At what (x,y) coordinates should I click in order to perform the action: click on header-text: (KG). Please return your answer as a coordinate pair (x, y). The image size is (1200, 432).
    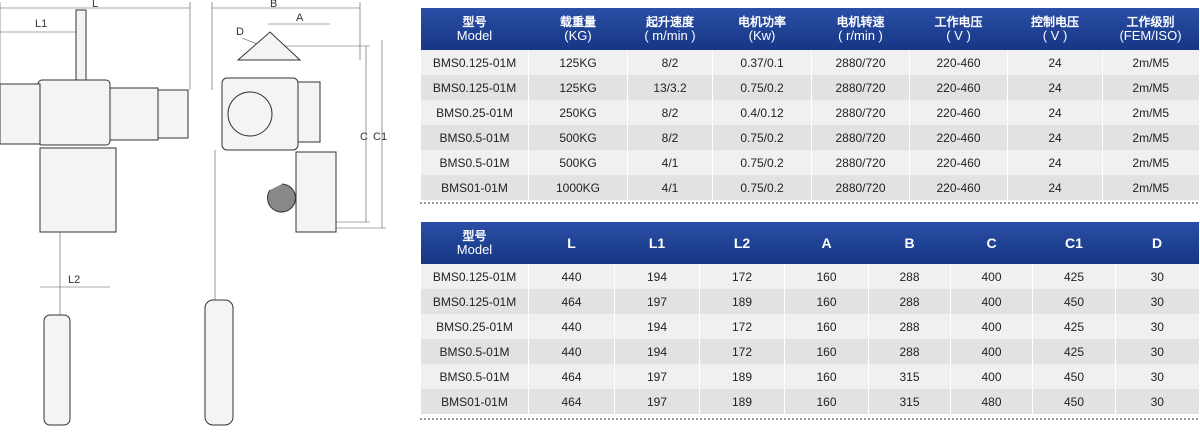
    Looking at the image, I should click on (578, 35).